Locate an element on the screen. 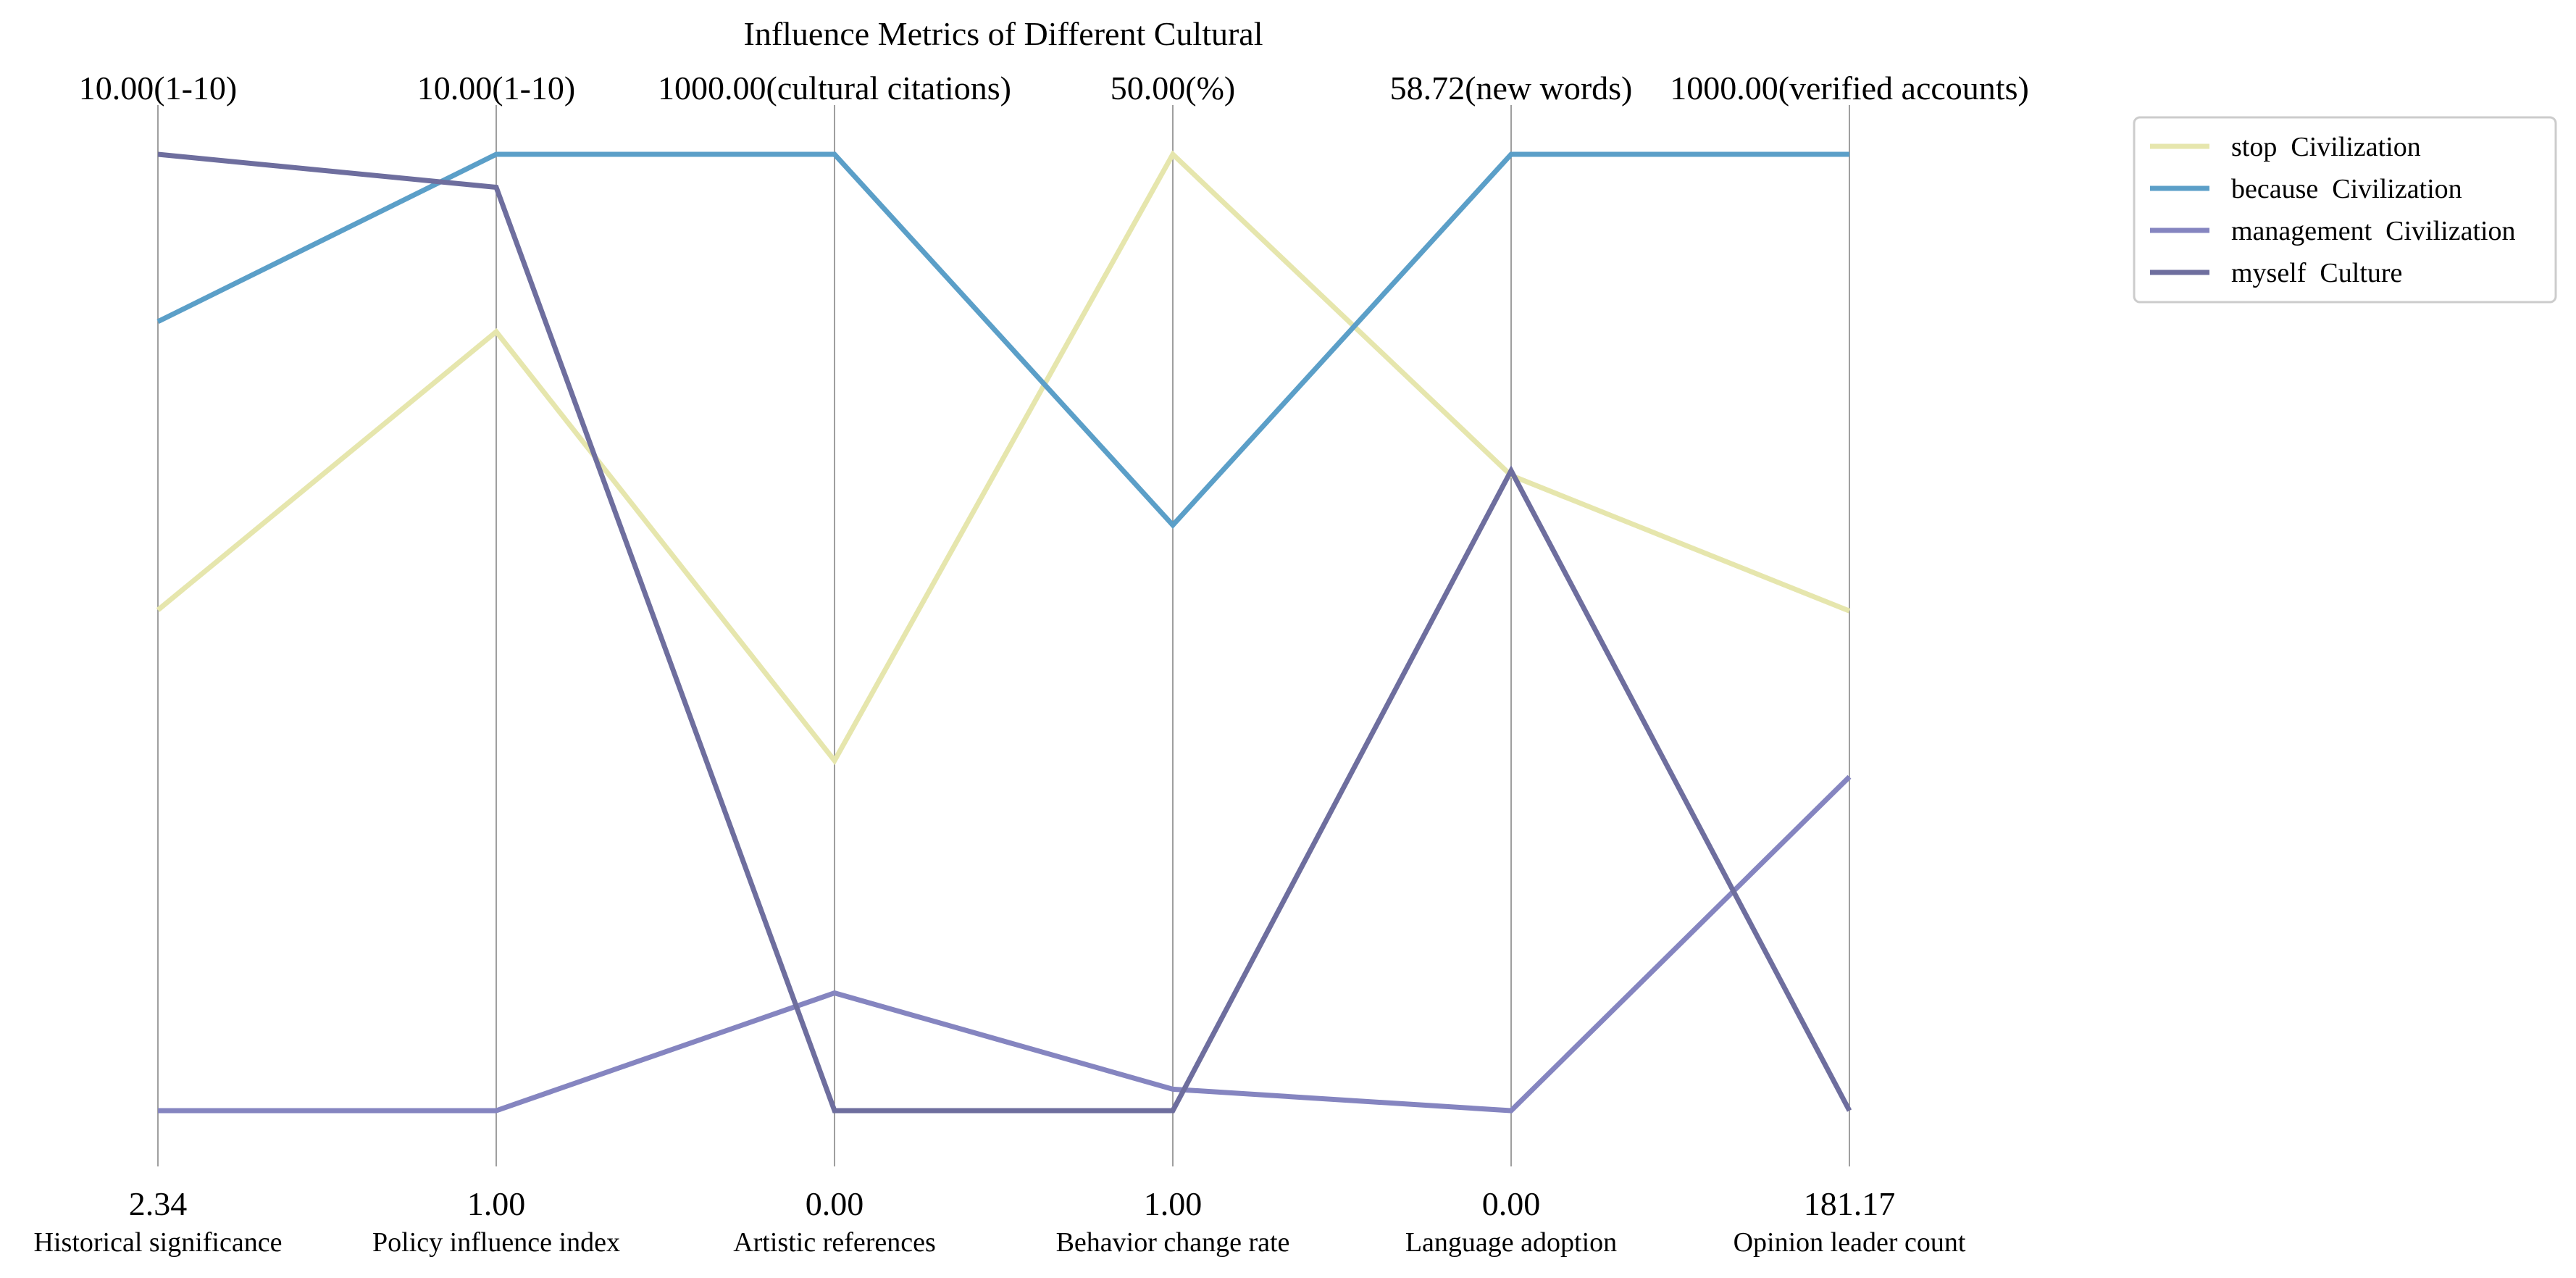 The width and height of the screenshot is (2576, 1278). legend-label-myself-culture: myself Culture is located at coordinates (2316, 273).